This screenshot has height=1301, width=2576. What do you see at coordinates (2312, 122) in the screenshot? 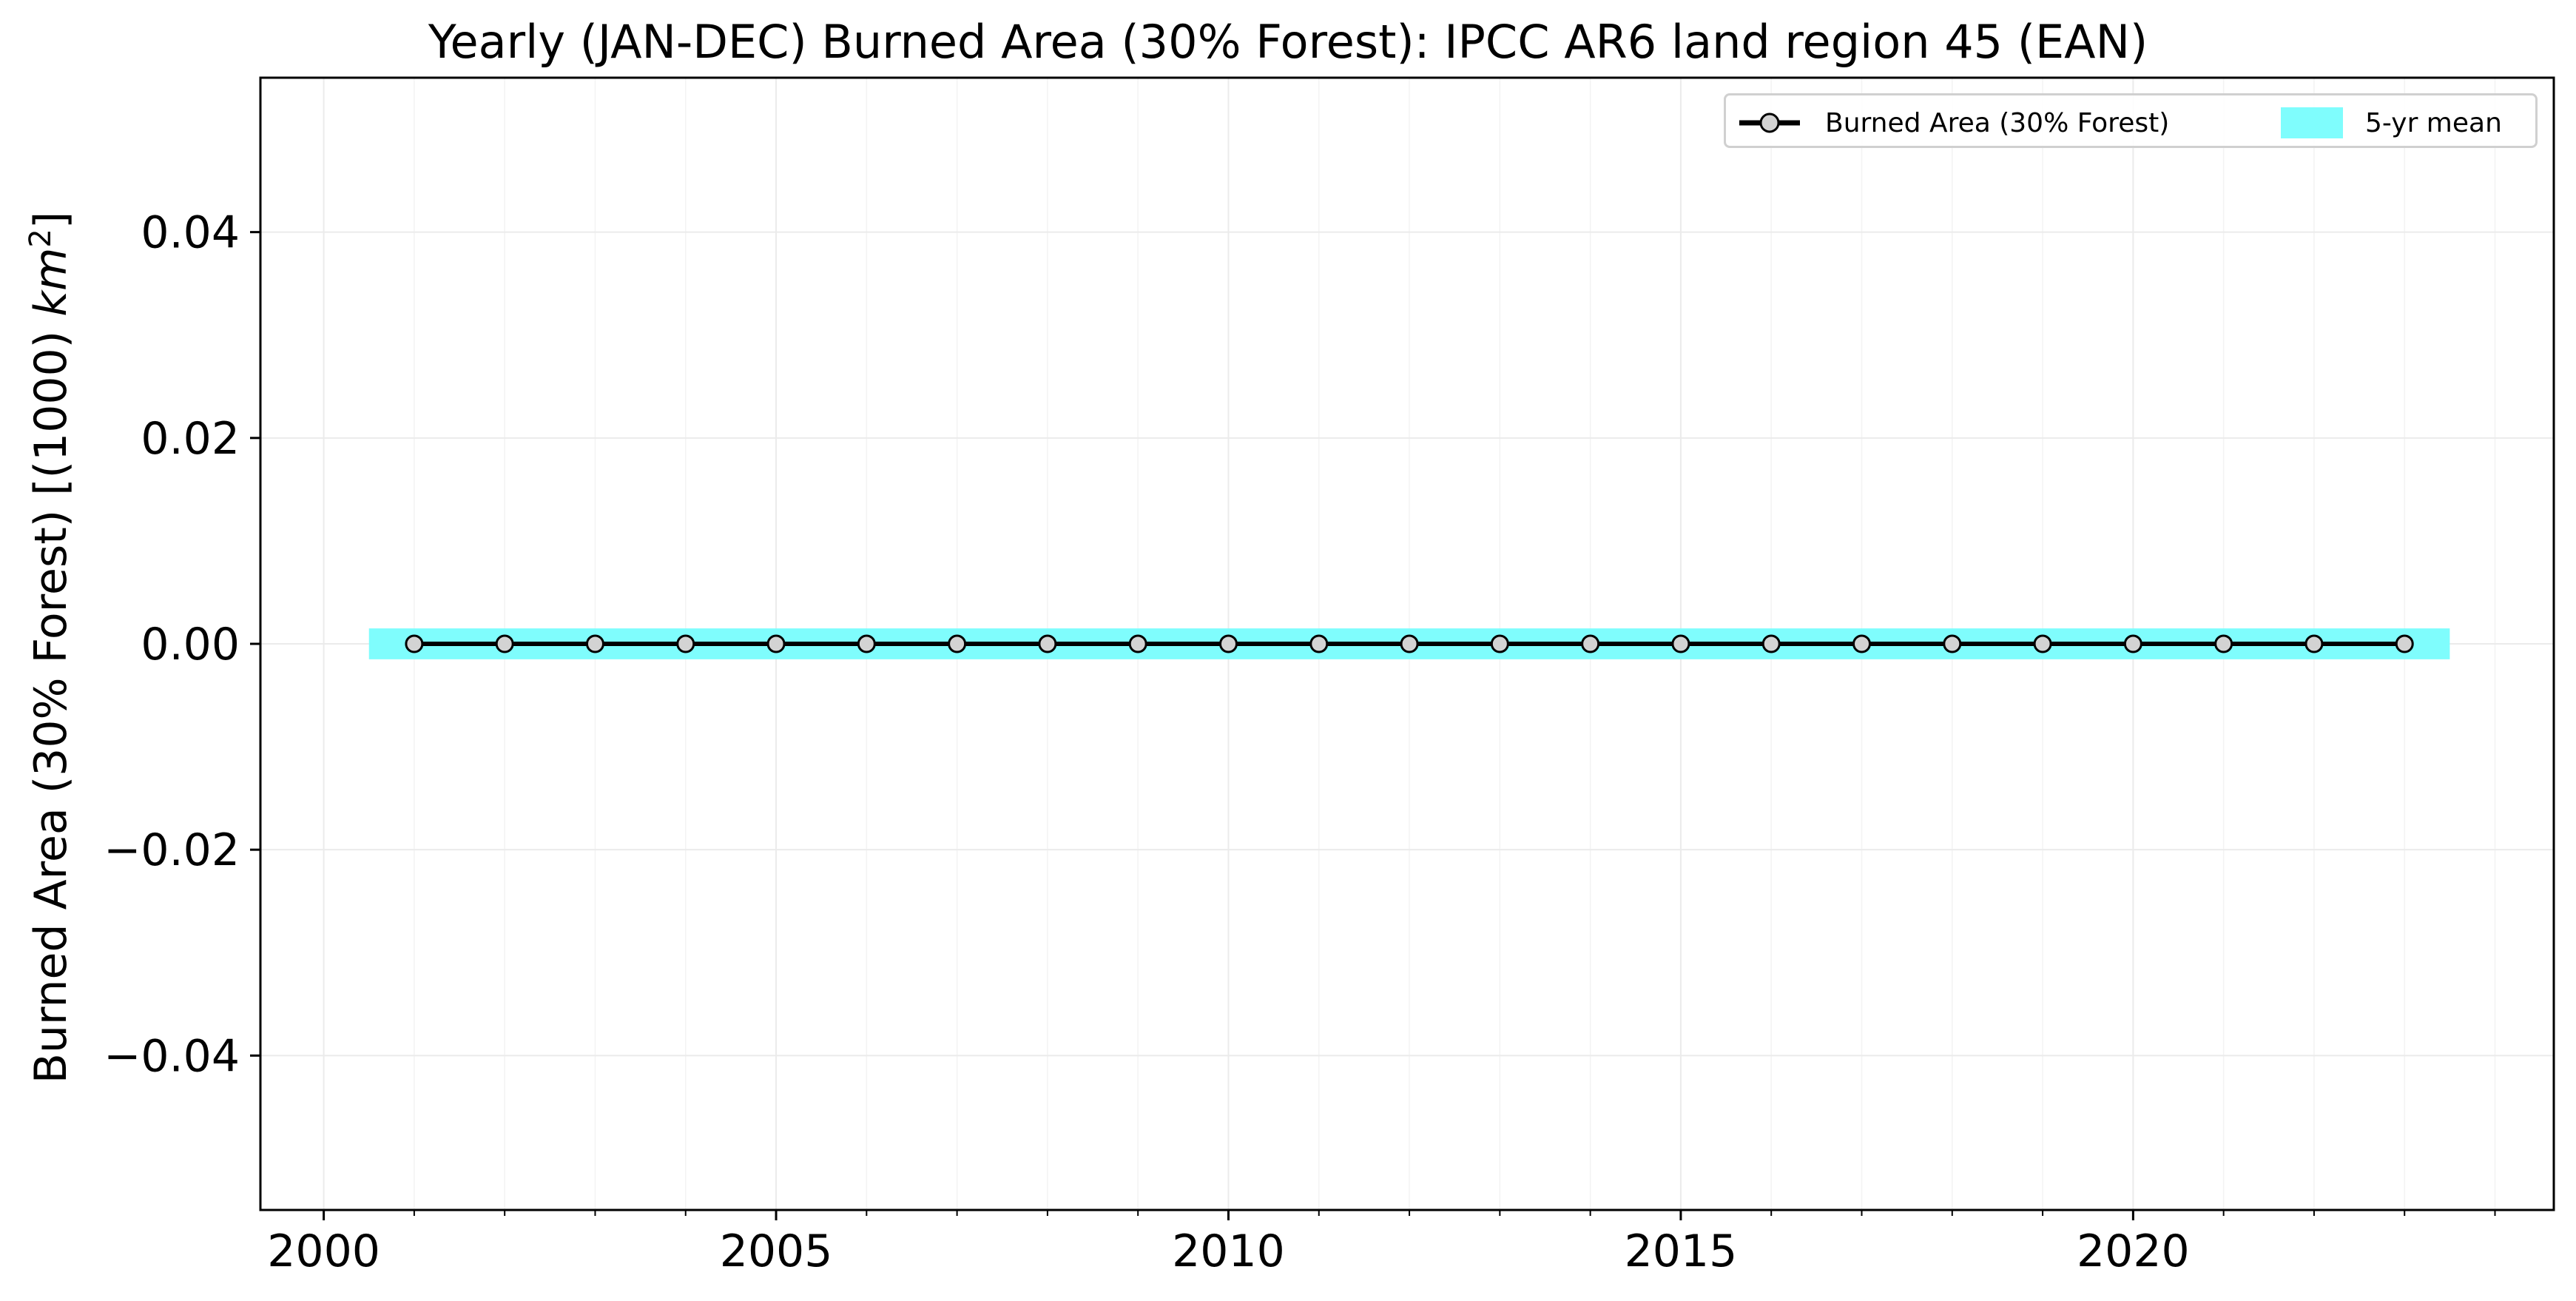
I see `legend-band-swatch-icon` at bounding box center [2312, 122].